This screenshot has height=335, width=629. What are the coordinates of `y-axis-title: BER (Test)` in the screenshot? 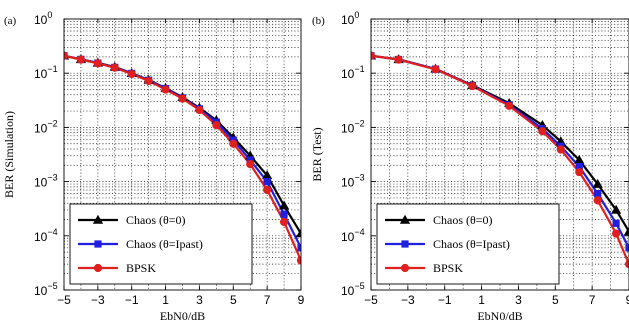 It's located at (317, 154).